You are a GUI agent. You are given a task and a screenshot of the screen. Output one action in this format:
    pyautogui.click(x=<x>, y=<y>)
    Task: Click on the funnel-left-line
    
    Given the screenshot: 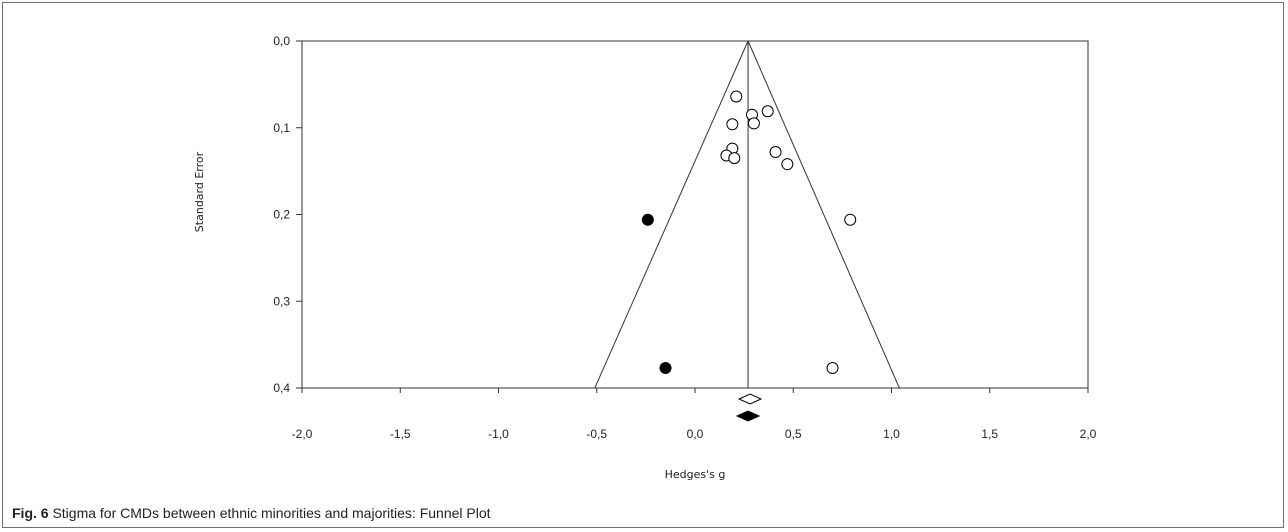 What is the action you would take?
    pyautogui.click(x=671, y=214)
    